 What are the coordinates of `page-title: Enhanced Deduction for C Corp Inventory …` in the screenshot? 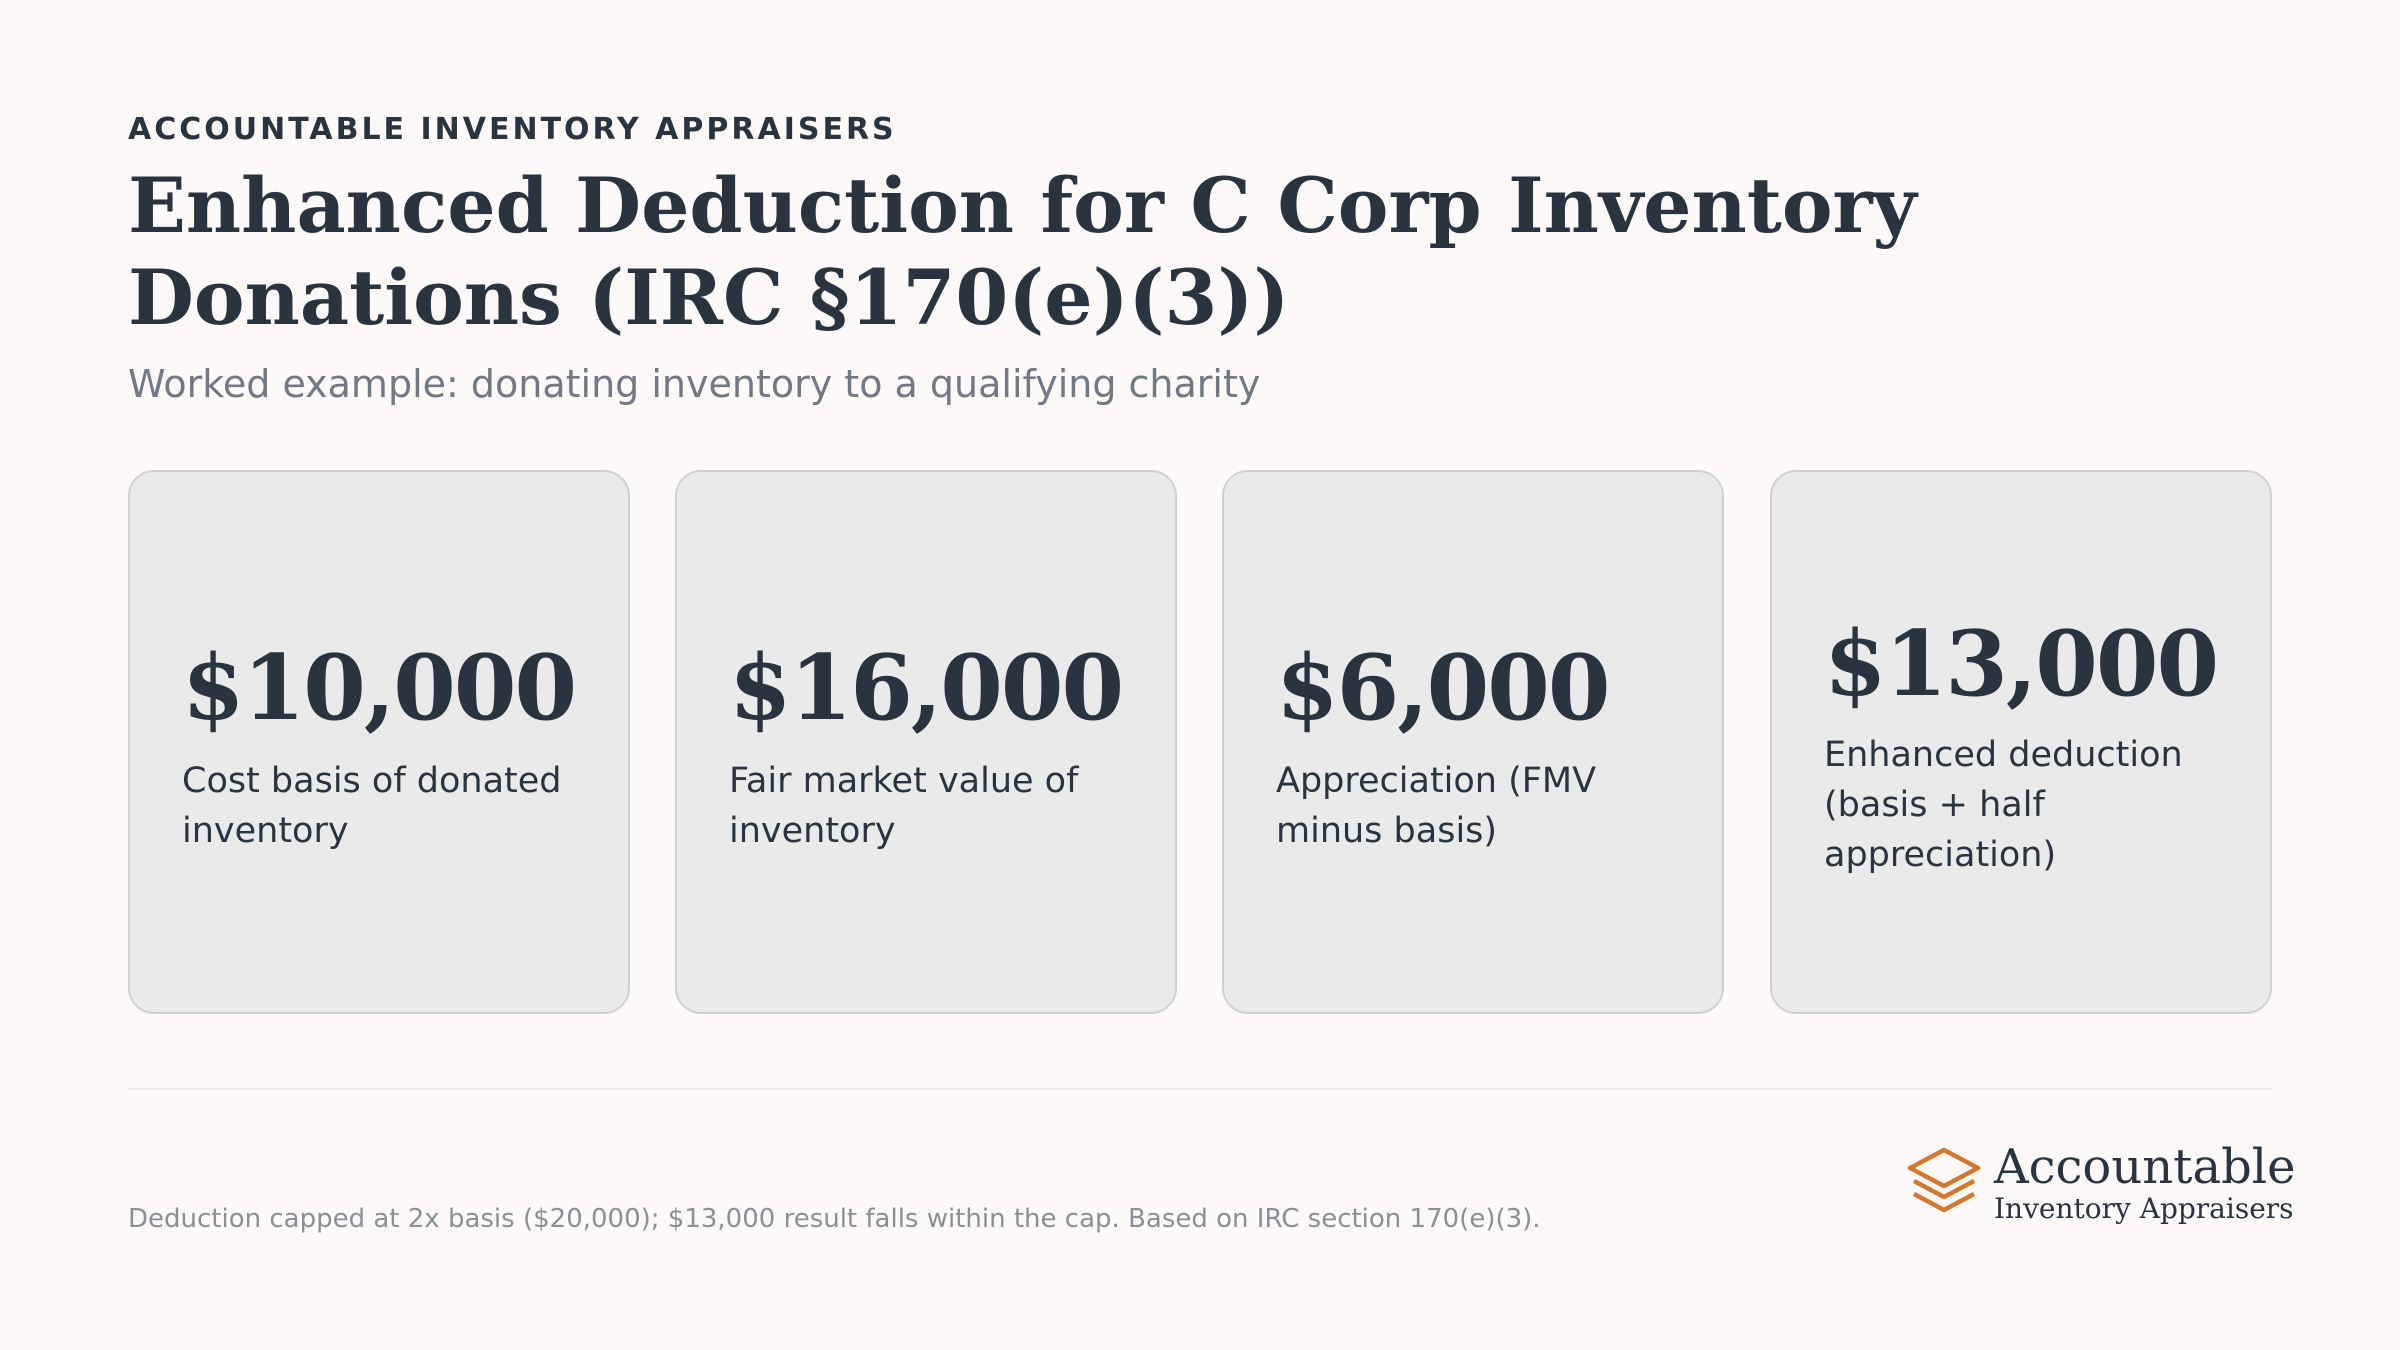 It's located at (1022, 251).